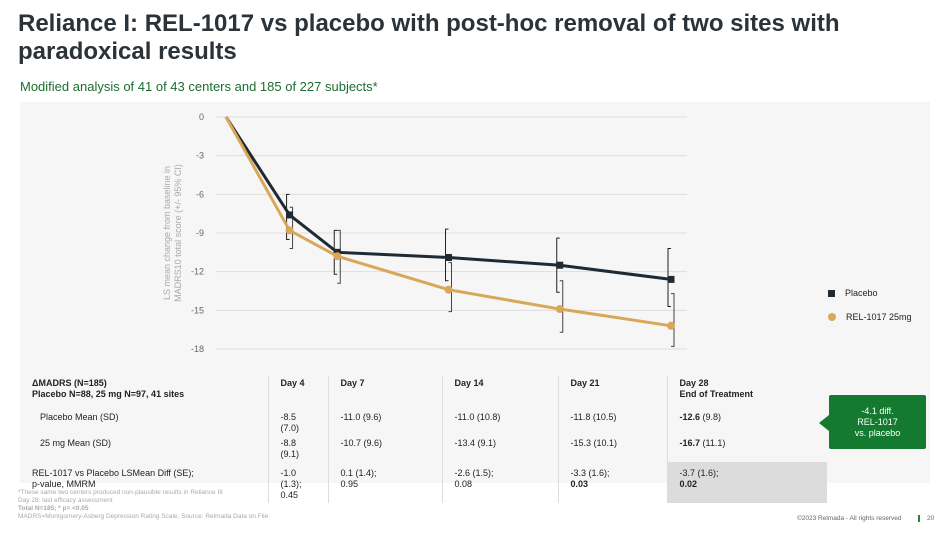 Image resolution: width=950 pixels, height=534 pixels. I want to click on col-day4: Day 4, so click(297, 393).